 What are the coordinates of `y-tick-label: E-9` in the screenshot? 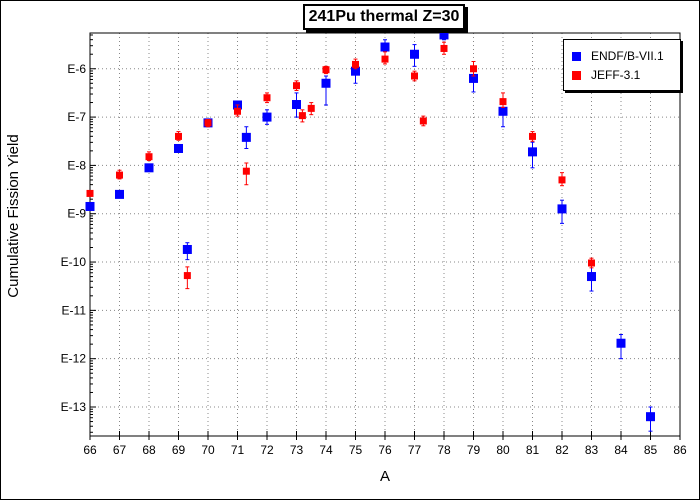 It's located at (76, 214).